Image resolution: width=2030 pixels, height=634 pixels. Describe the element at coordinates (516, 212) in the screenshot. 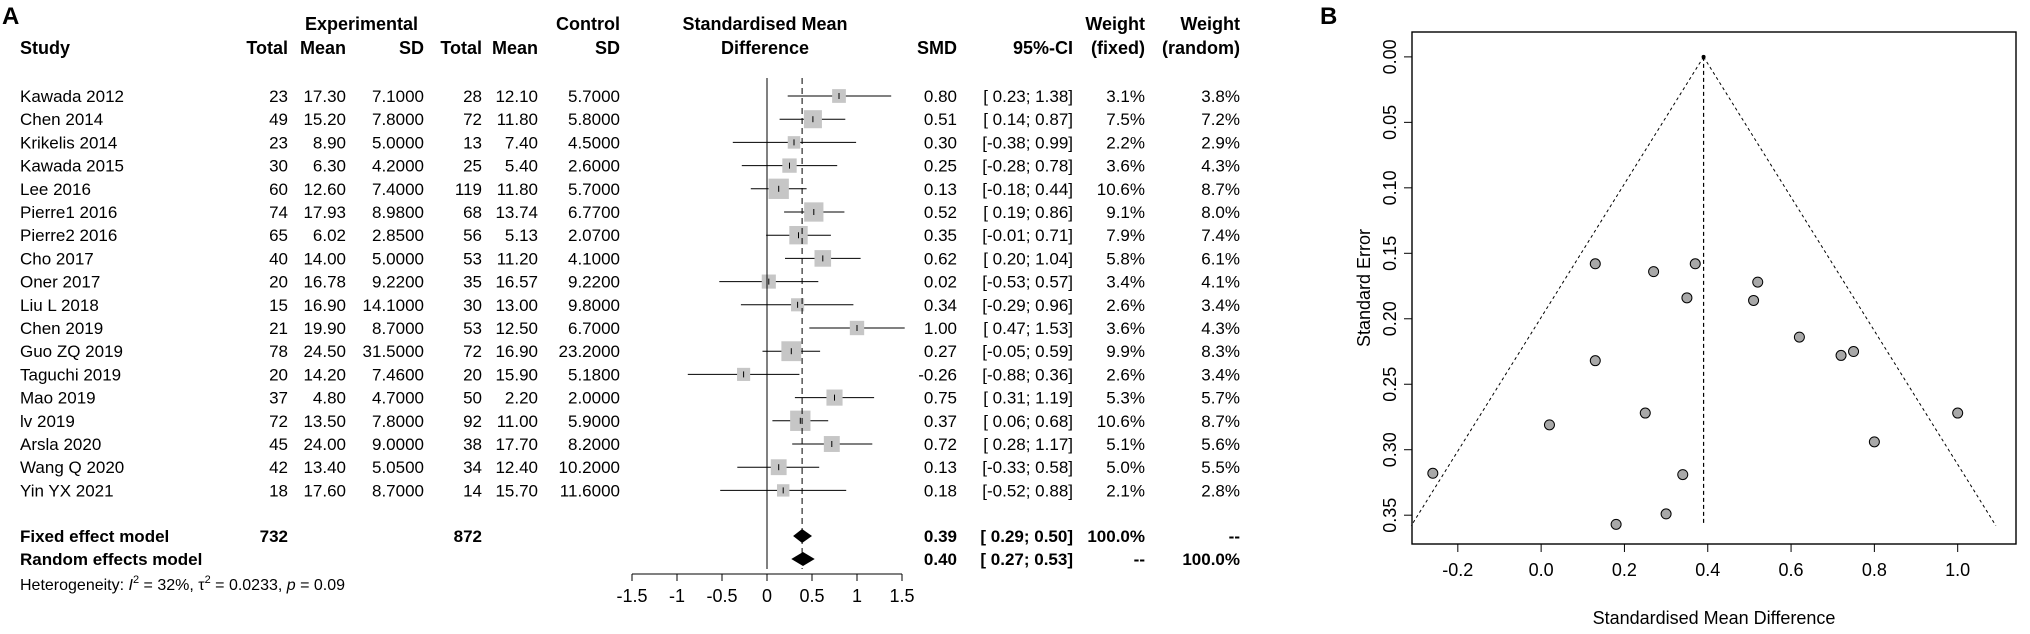

I see `mean-ctrl: 13.74` at that location.